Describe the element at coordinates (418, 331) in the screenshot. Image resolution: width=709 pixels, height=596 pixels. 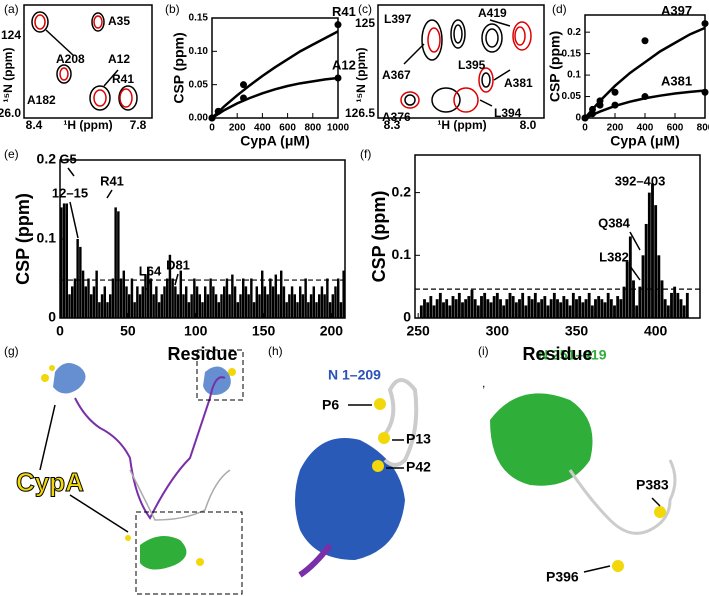
I see `x-tick-label: 250` at that location.